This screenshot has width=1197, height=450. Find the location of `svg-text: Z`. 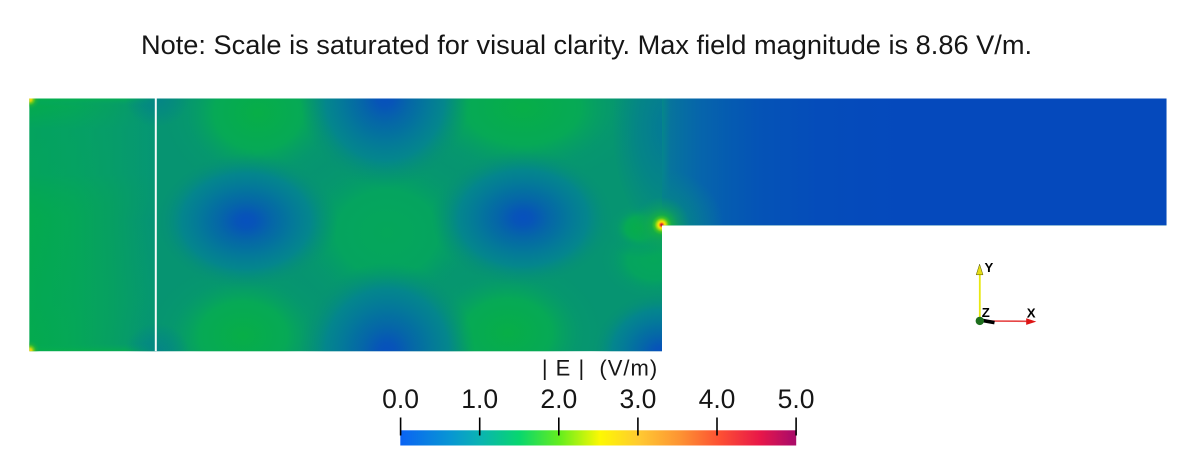

svg-text: Z is located at coordinates (986, 312).